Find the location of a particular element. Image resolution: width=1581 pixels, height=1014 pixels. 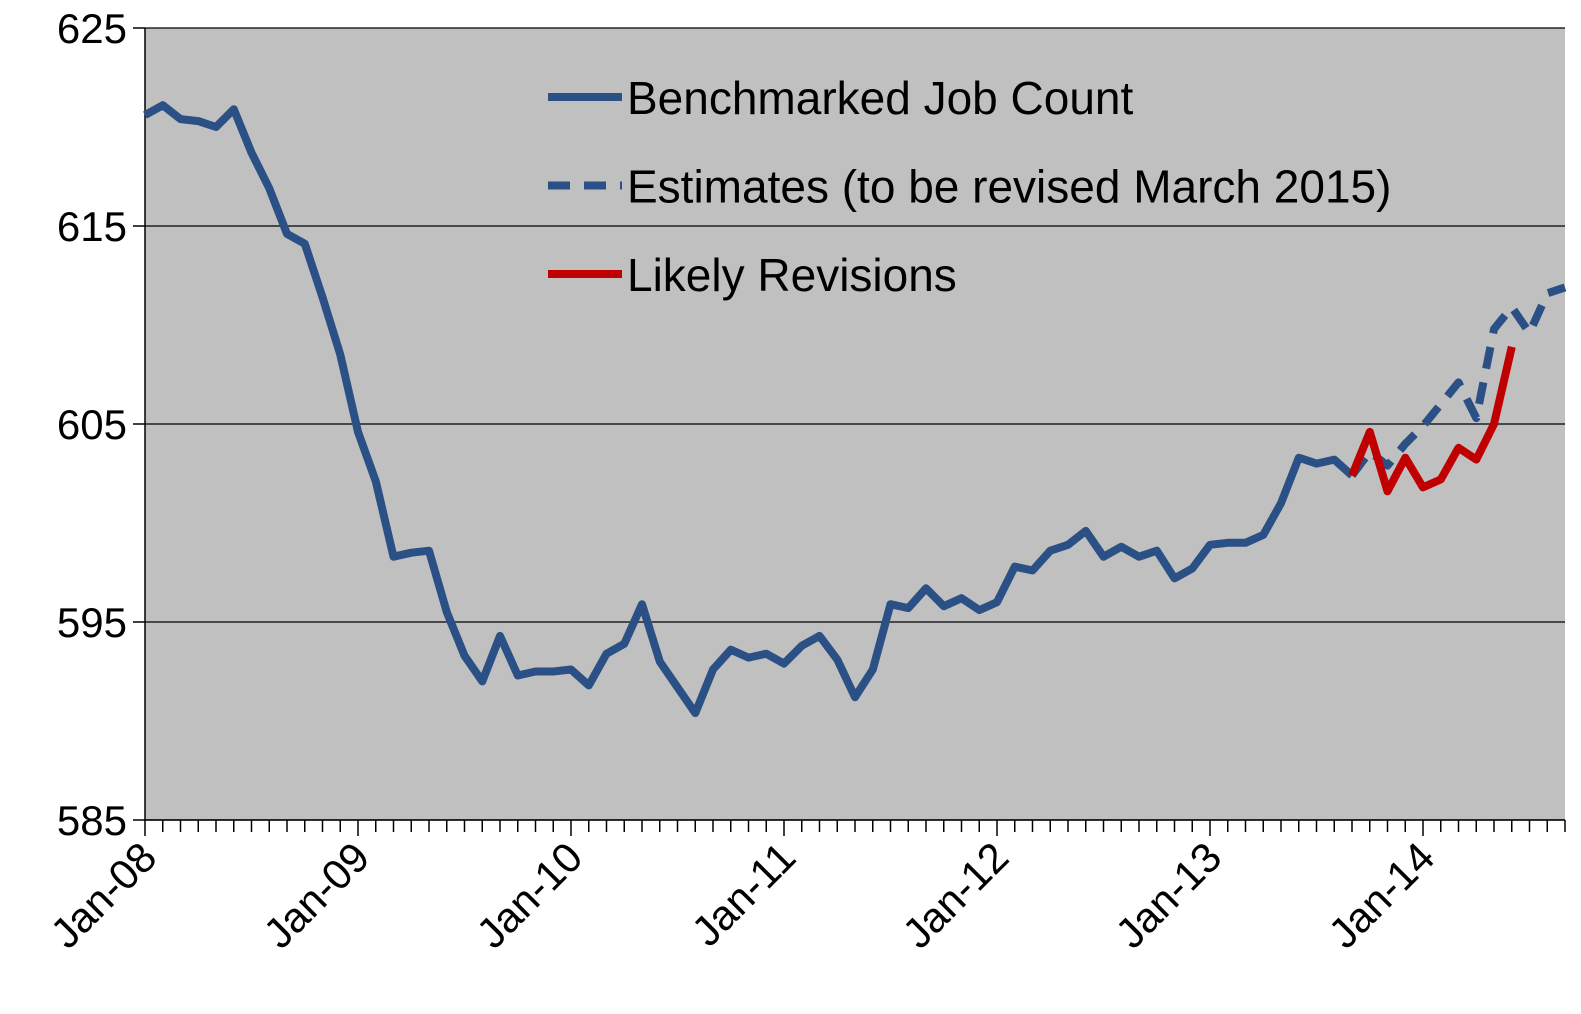

y-tick-label: 625 is located at coordinates (92, 28).